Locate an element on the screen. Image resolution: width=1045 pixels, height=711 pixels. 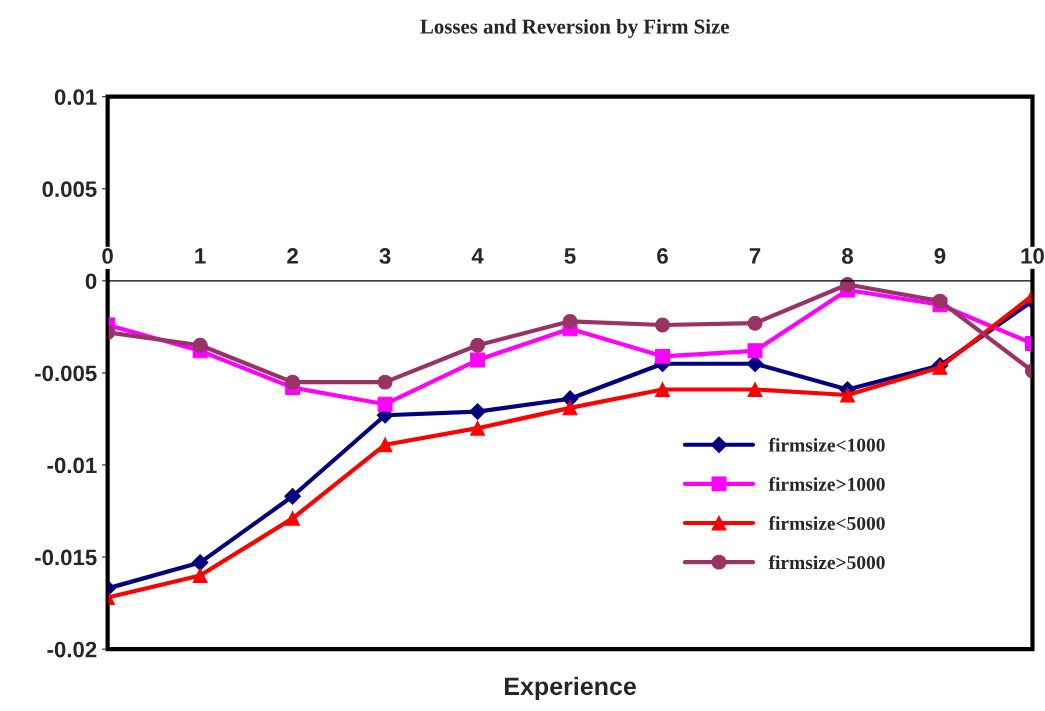
x-tick-label: 0 is located at coordinates (107, 256).